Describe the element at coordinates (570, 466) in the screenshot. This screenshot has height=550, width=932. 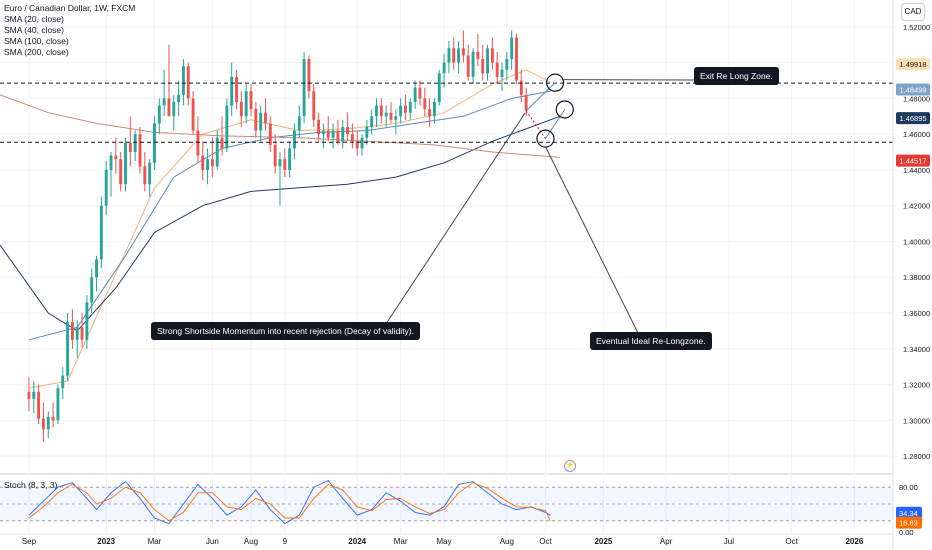
I see `lightning-icon: ⚡` at that location.